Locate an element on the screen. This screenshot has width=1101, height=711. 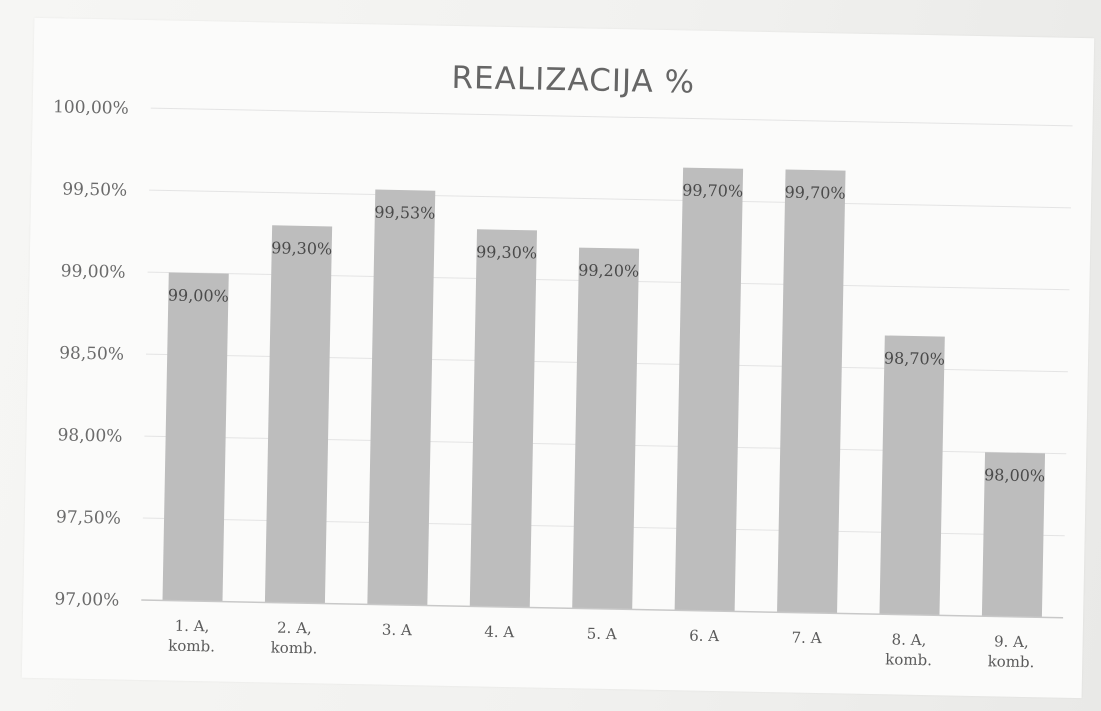
y-tick-label: 98,00% is located at coordinates (89, 435).